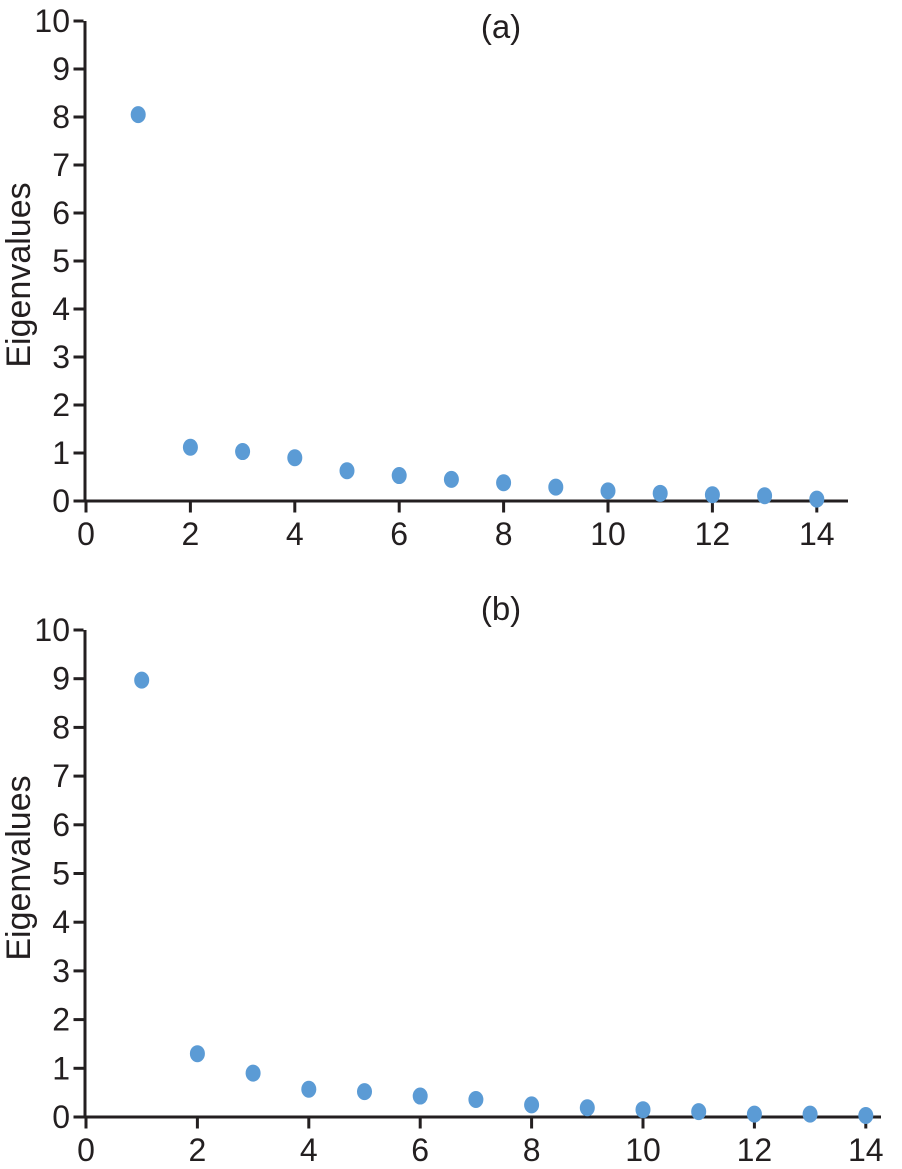 Image resolution: width=902 pixels, height=1169 pixels. Describe the element at coordinates (191, 534) in the screenshot. I see `chart-a-x-tick-label: 2` at that location.